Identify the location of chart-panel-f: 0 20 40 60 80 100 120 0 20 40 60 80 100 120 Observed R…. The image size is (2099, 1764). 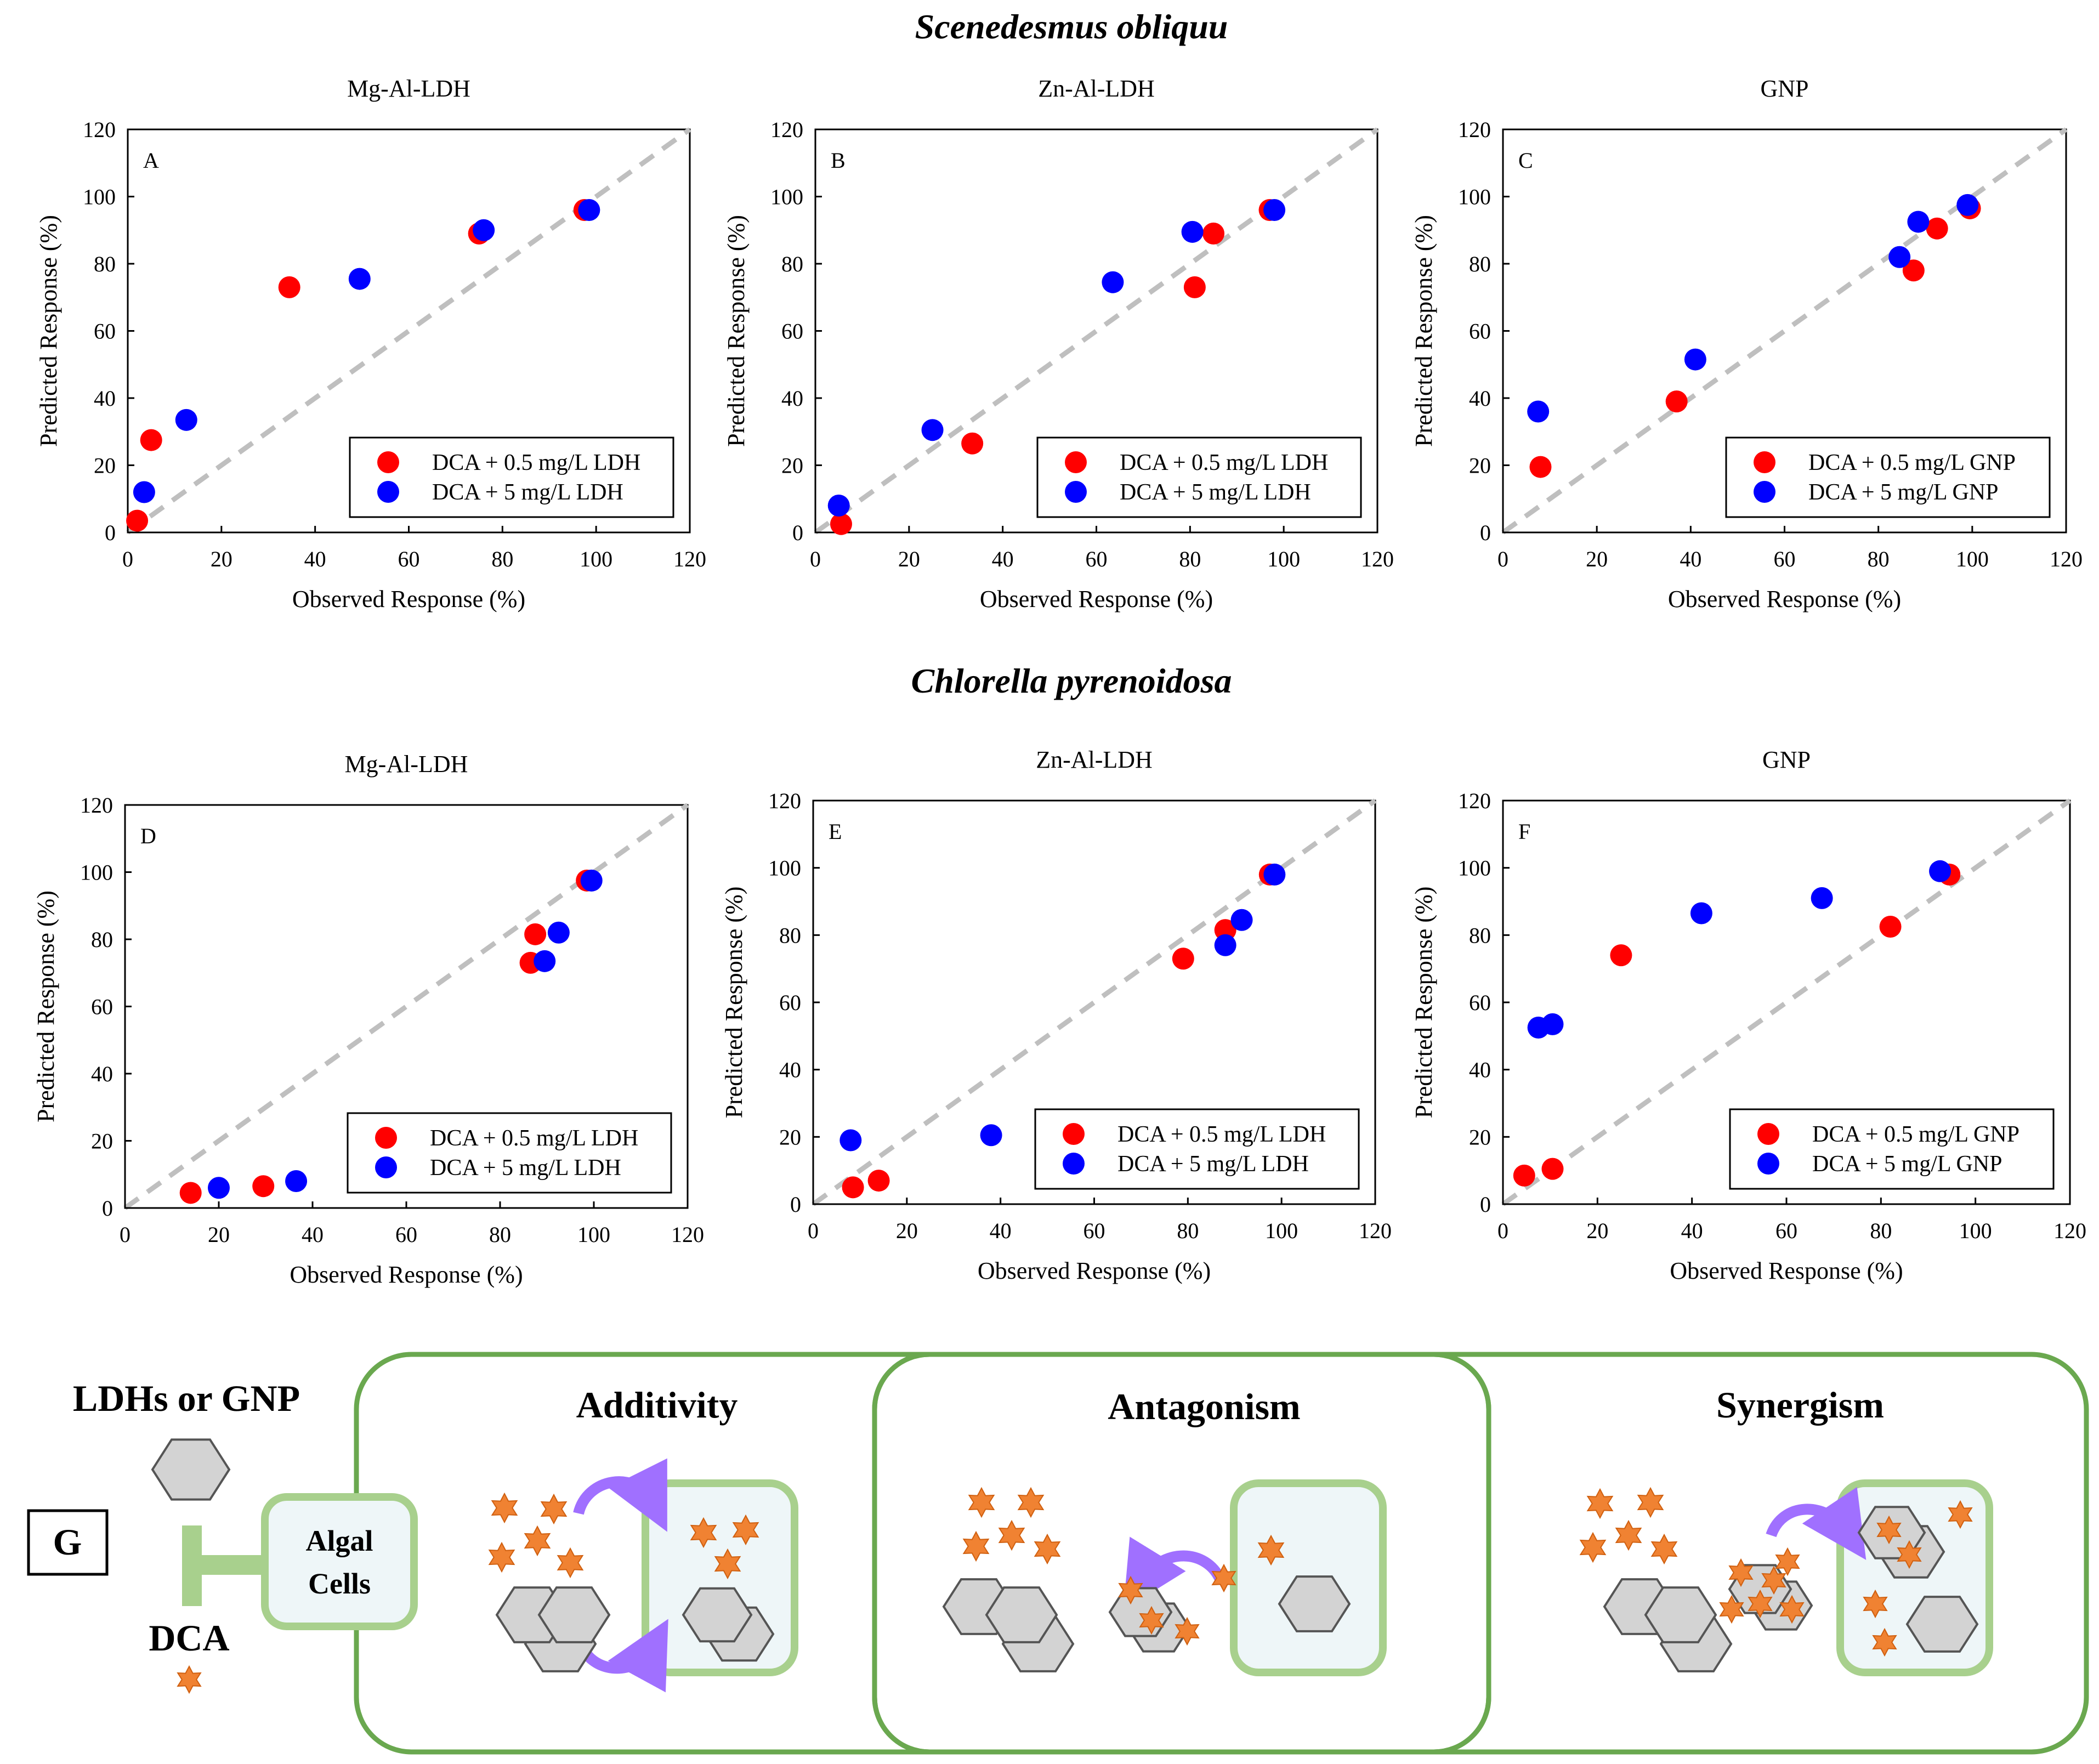
(1748, 1015).